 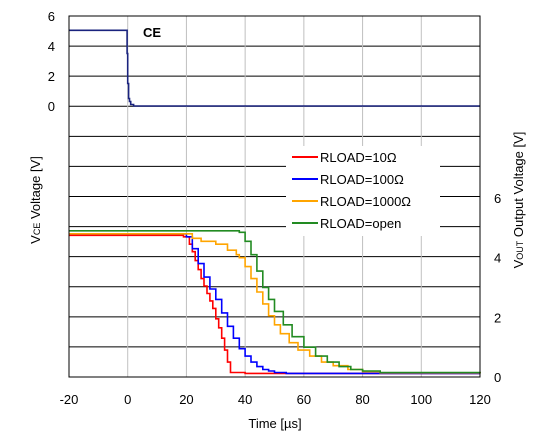 I want to click on legend-box, so click(x=363, y=191).